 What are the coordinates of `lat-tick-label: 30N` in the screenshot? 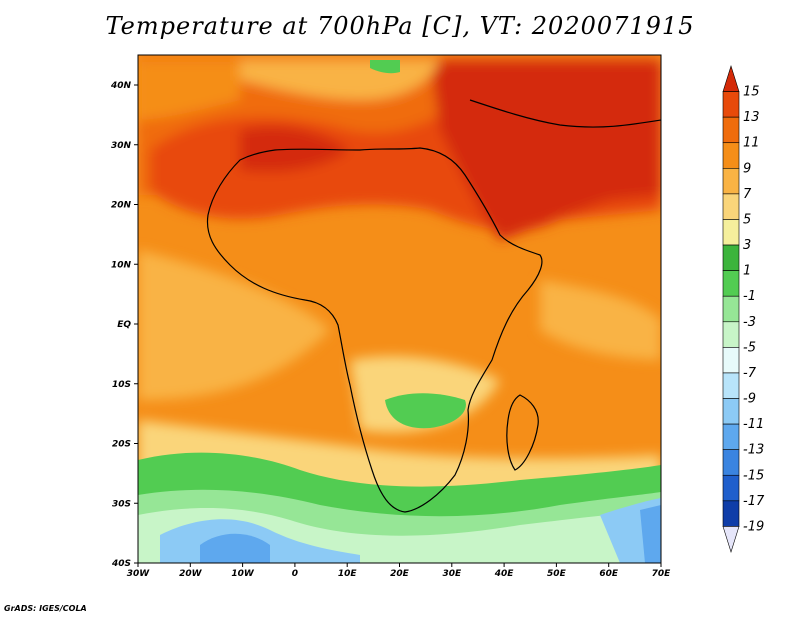 It's located at (121, 146).